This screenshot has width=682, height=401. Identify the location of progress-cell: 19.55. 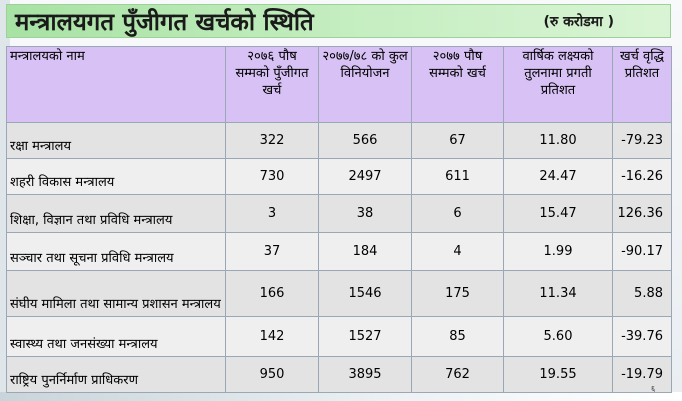
(558, 374).